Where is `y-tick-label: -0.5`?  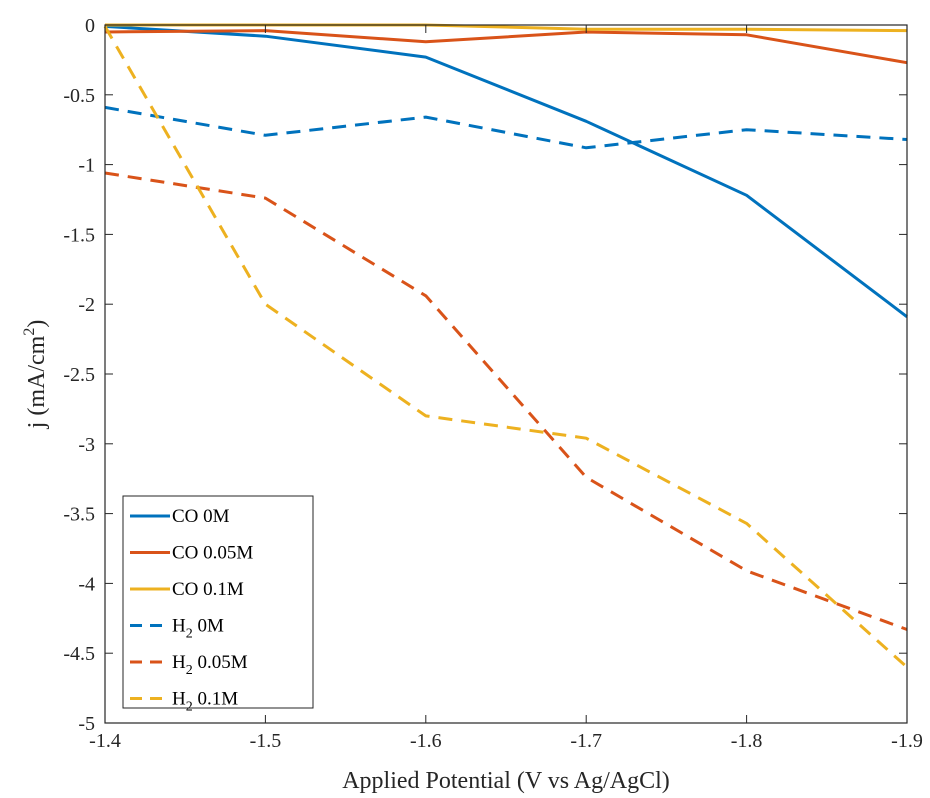
y-tick-label: -0.5 is located at coordinates (79, 96).